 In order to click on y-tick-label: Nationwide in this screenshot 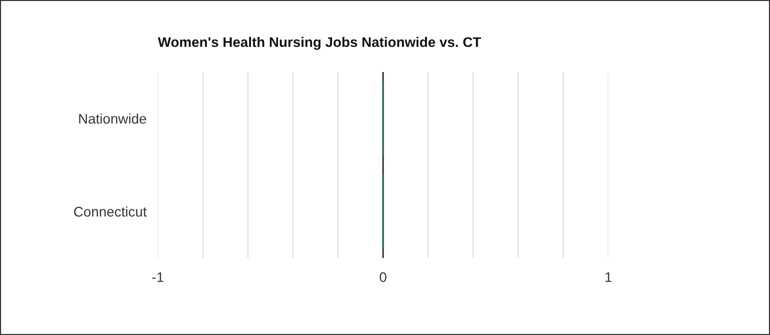, I will do `click(112, 118)`.